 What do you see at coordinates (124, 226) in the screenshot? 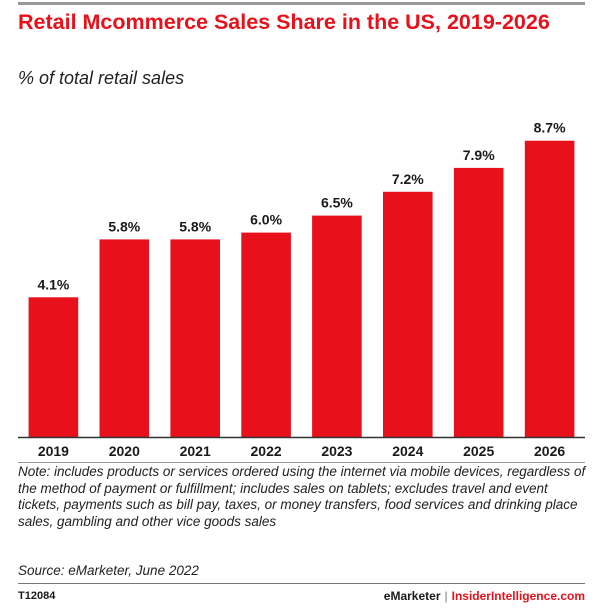
I see `data-label-2020: 5.8%` at bounding box center [124, 226].